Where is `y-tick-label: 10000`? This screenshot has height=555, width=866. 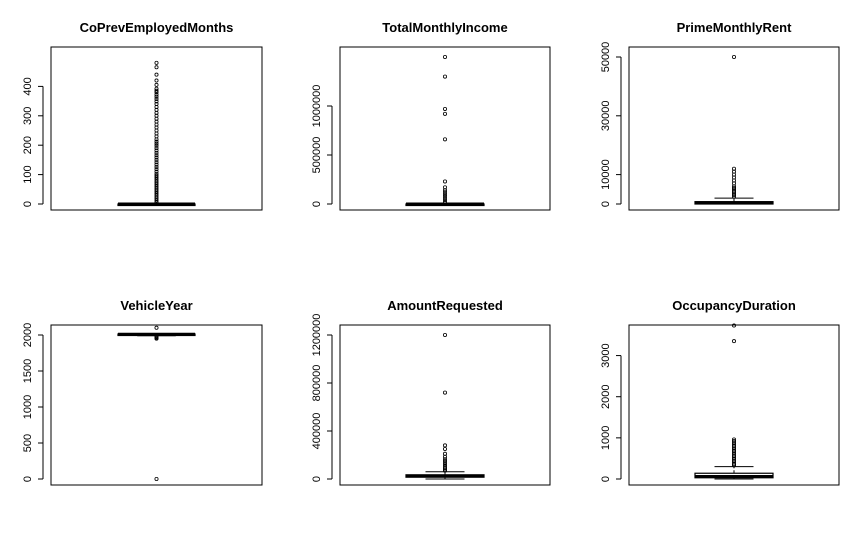
y-tick-label: 10000 is located at coordinates (606, 174).